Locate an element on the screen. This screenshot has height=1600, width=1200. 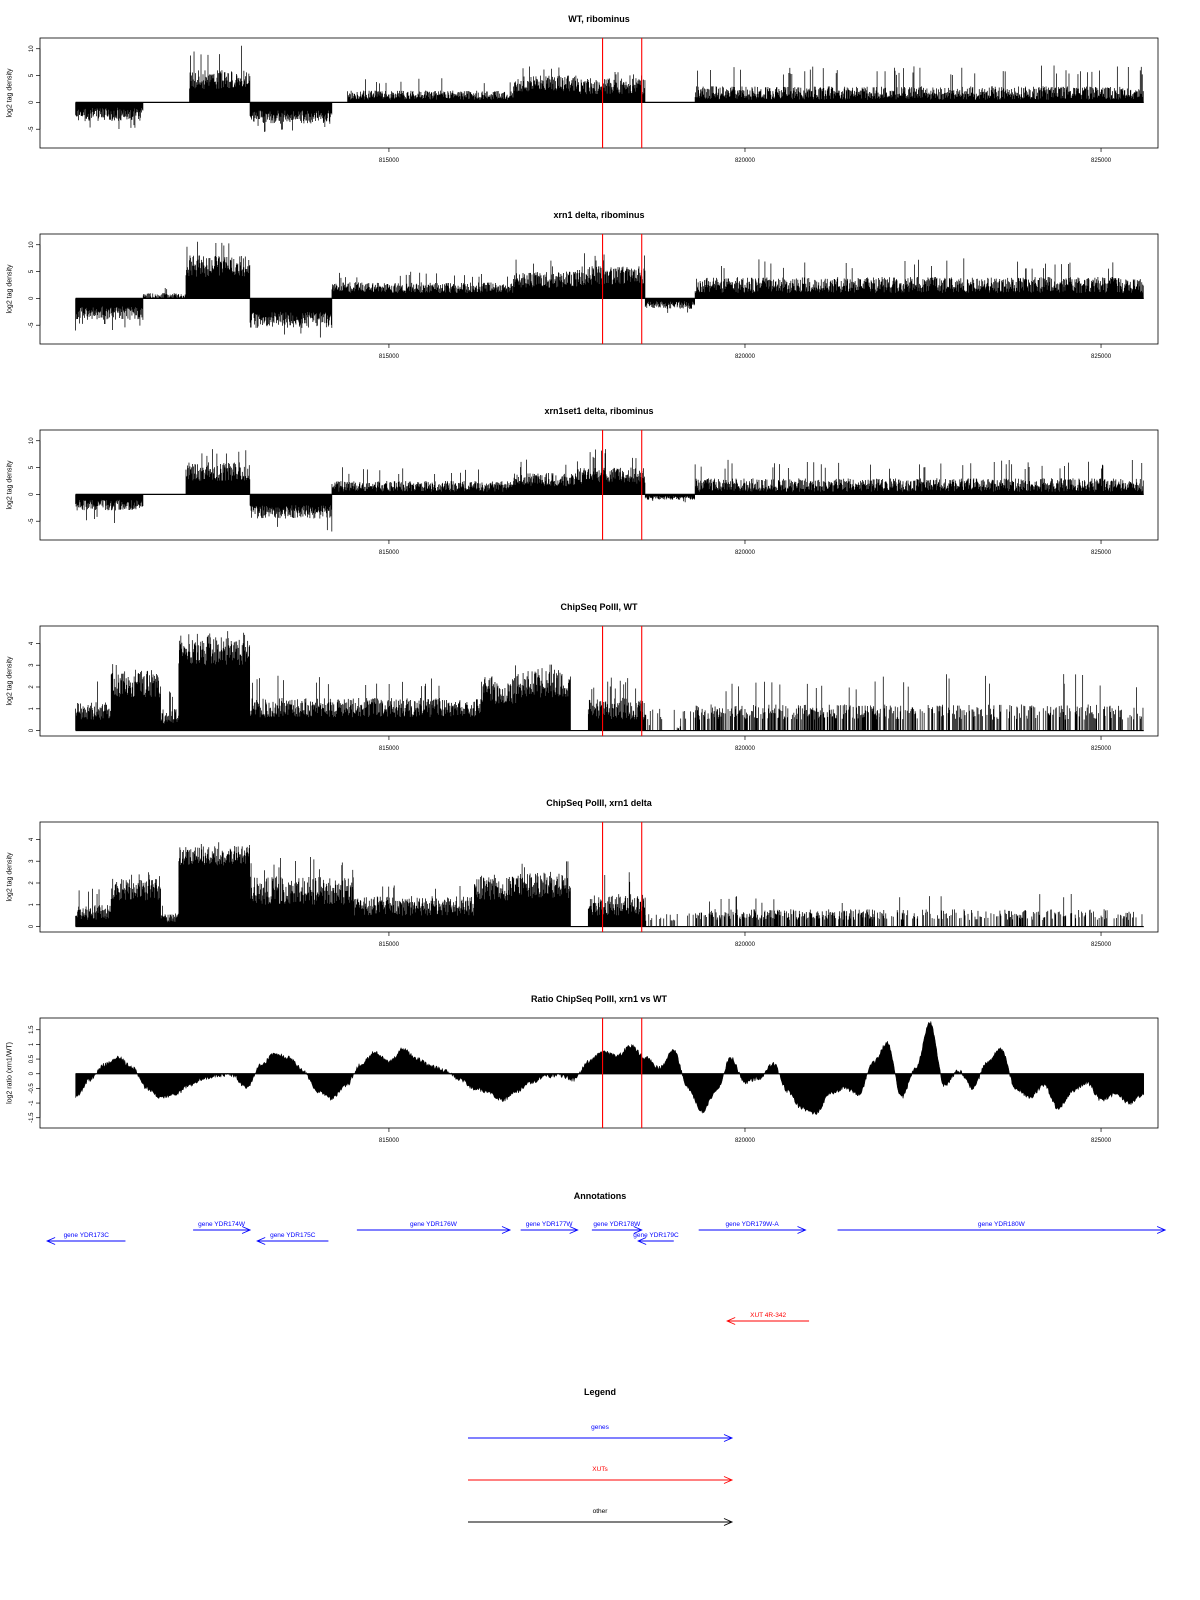
gene-label: gene YDR174W is located at coordinates (222, 1224).